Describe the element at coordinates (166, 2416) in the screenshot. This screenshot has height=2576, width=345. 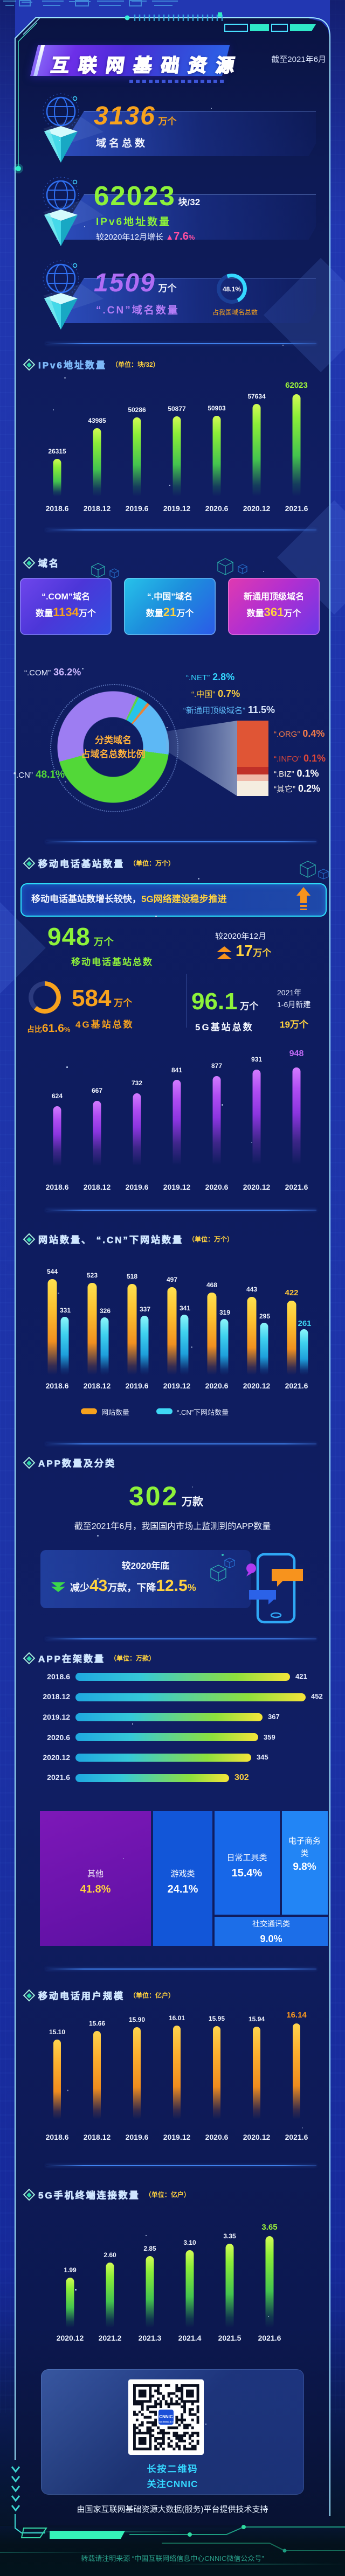
I see `svg-text: CNNIC` at that location.